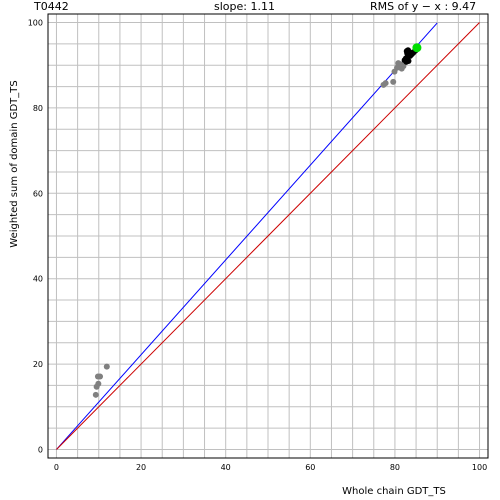 This screenshot has height=500, width=500. Describe the element at coordinates (14, 163) in the screenshot. I see `y-axis-label: Weighted sum of domain GDT_TS` at that location.